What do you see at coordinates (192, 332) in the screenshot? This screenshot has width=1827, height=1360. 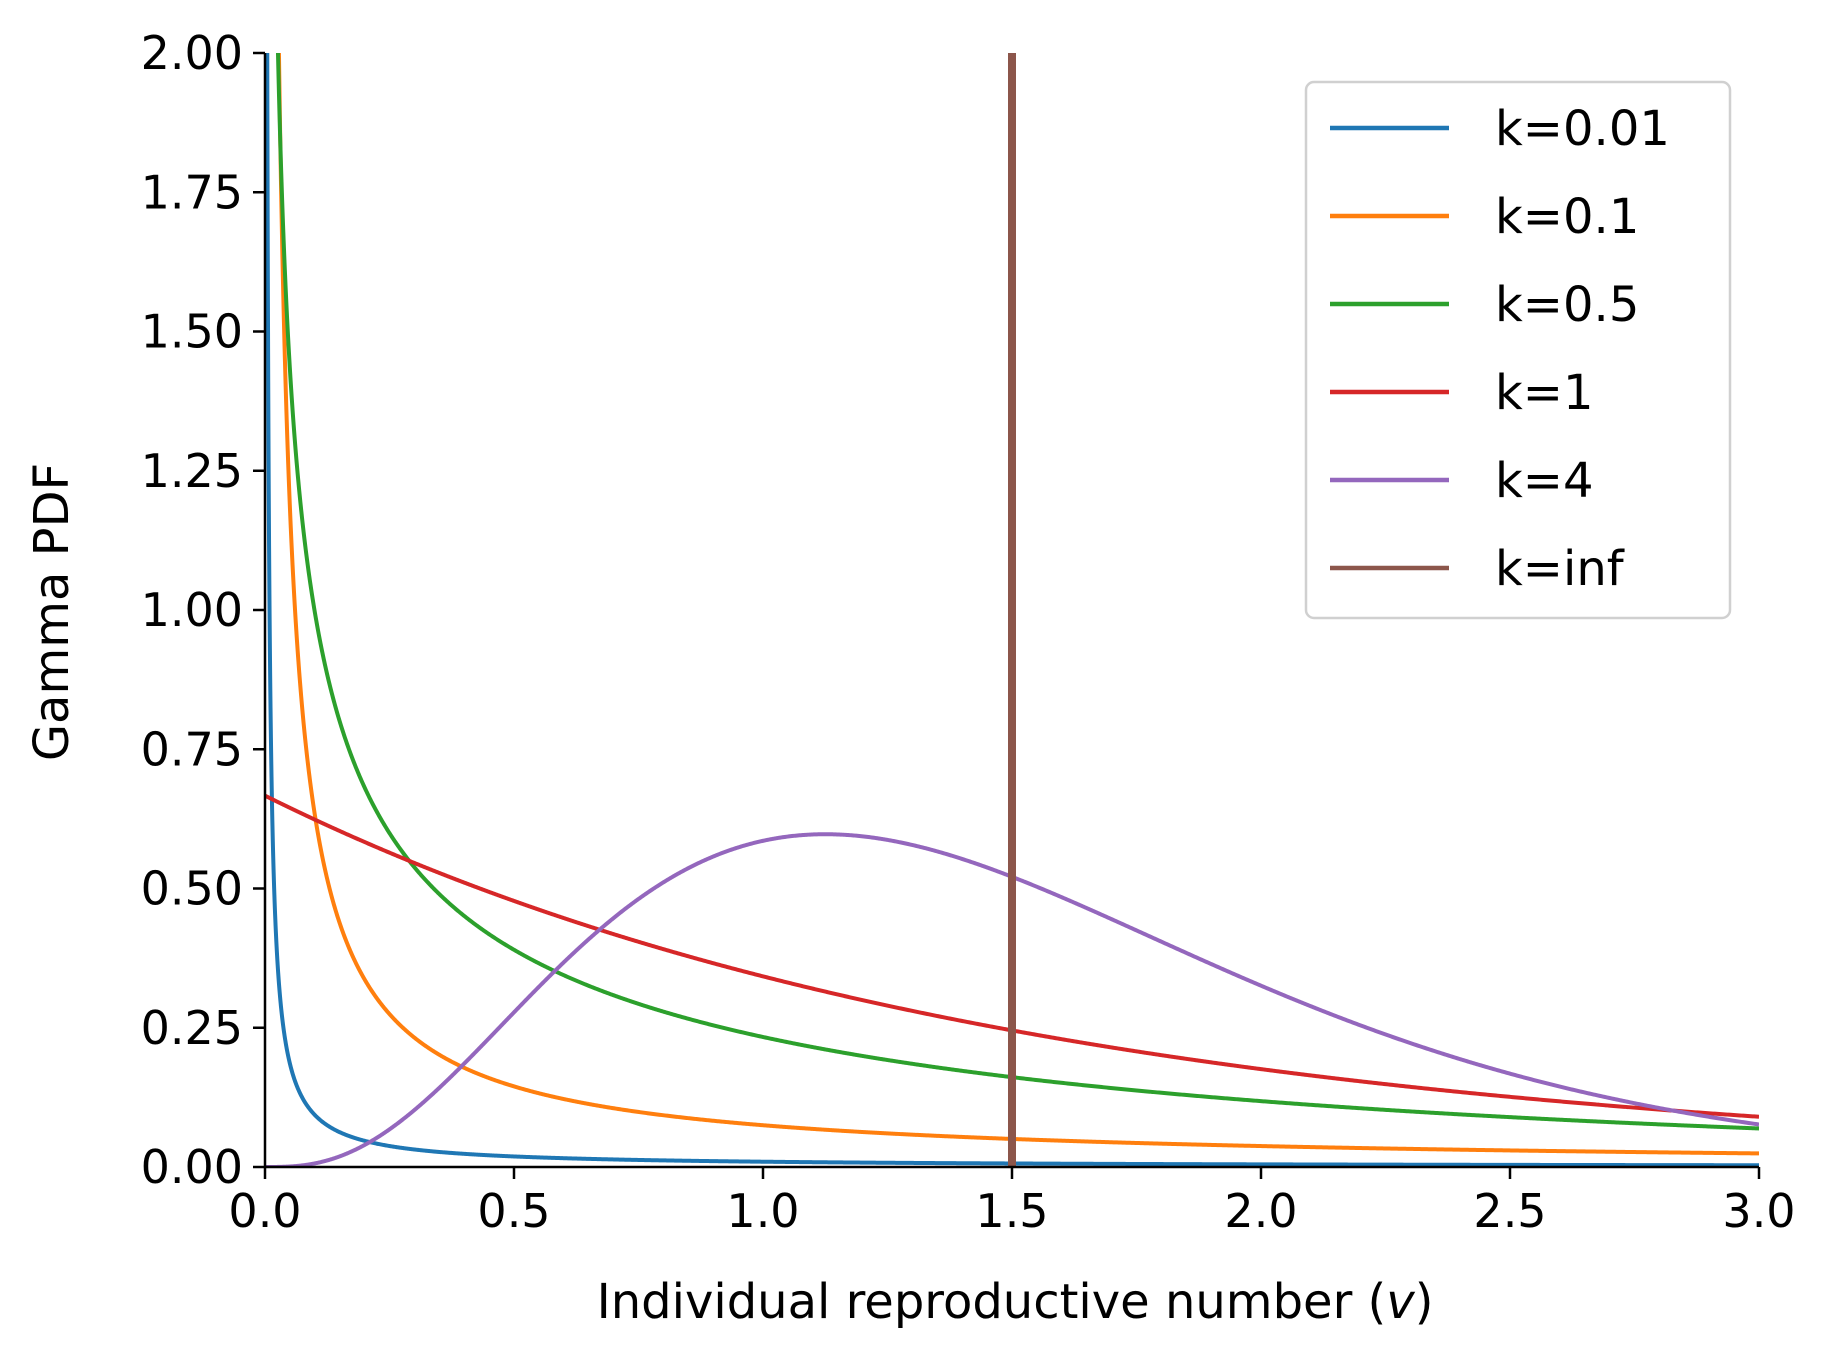 I see `y-tick-label: 1.50` at bounding box center [192, 332].